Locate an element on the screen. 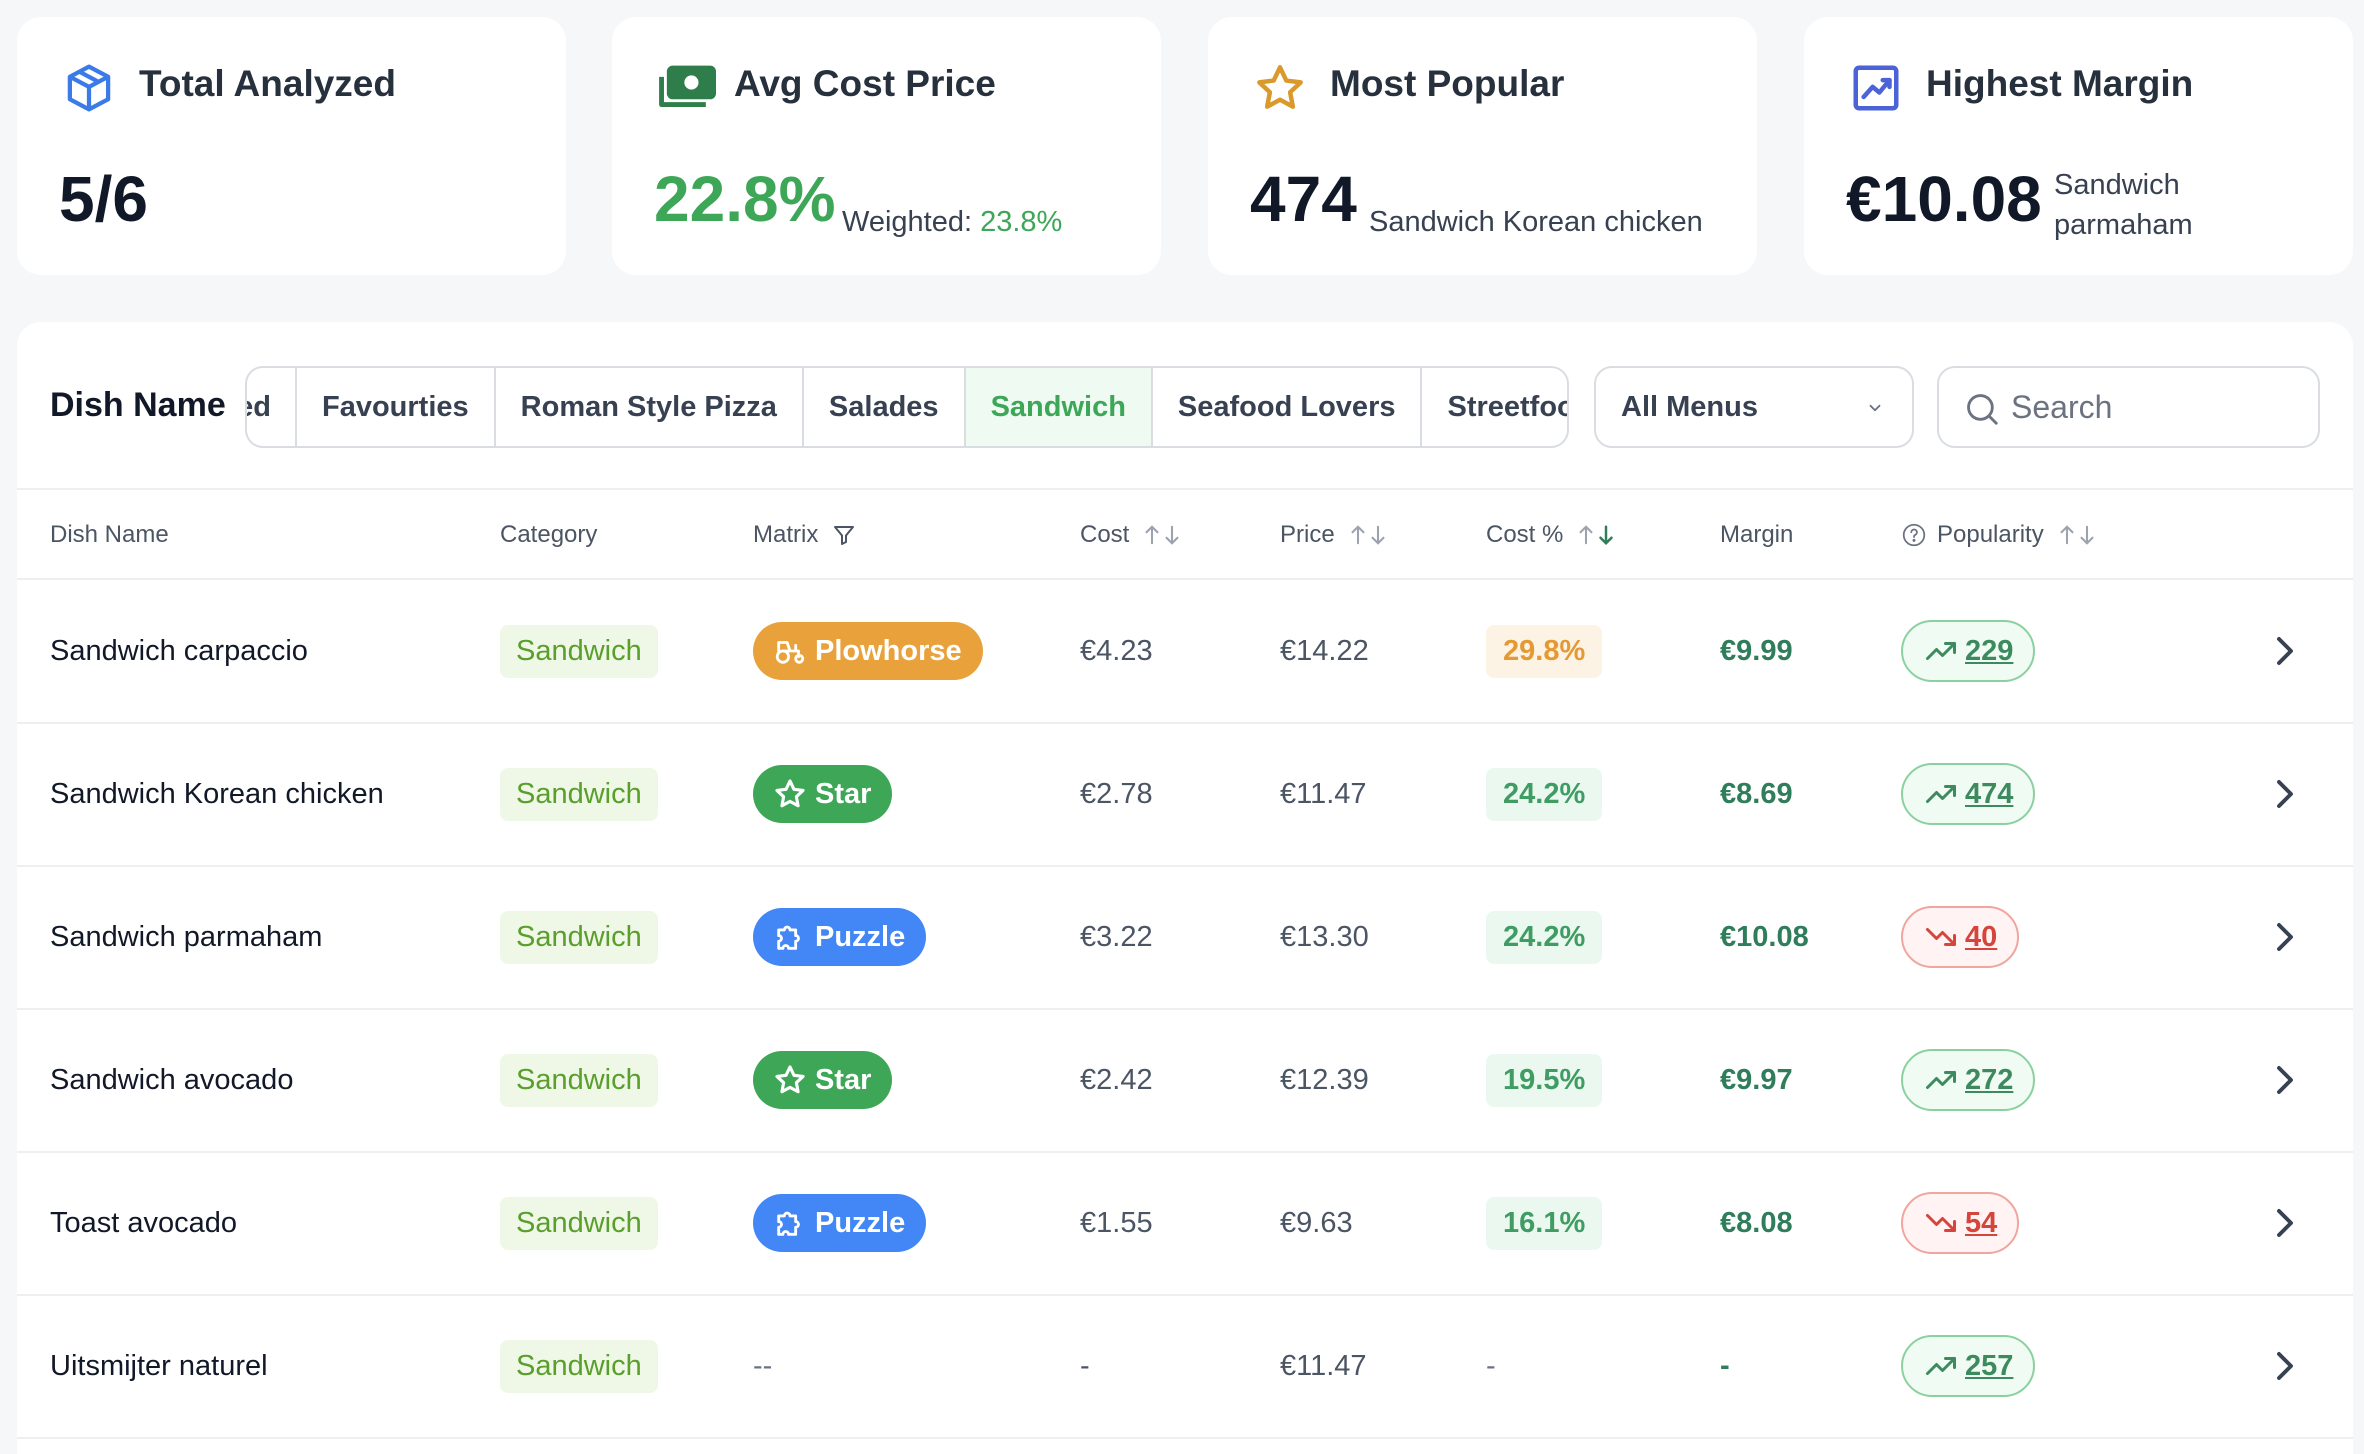 This screenshot has width=2364, height=1454. margin-value: €8.08 is located at coordinates (1756, 1222).